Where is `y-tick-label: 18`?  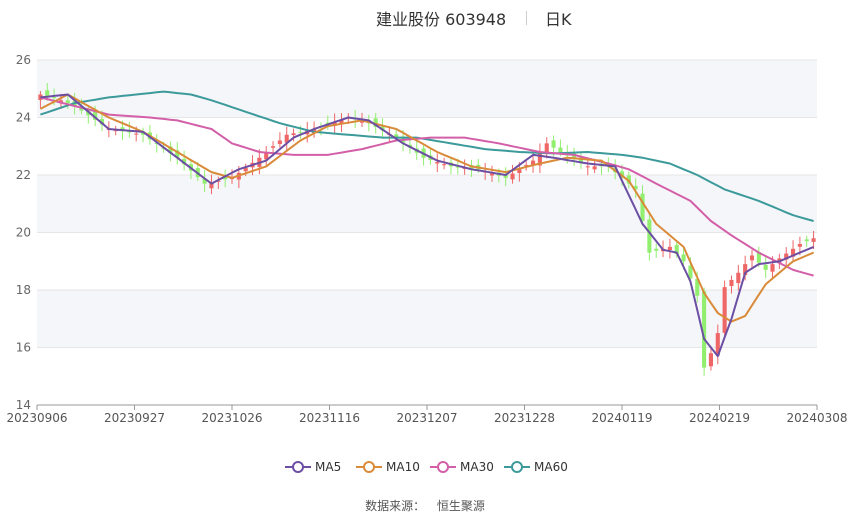
y-tick-label: 18 is located at coordinates (23, 290).